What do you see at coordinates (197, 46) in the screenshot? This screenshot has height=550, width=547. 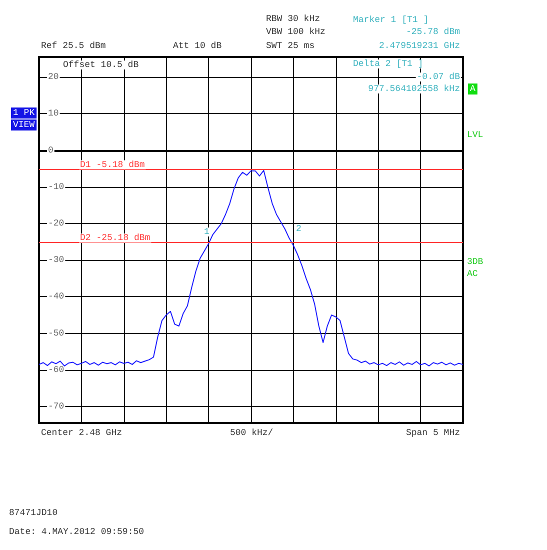 I see `text: Att 10 dB` at bounding box center [197, 46].